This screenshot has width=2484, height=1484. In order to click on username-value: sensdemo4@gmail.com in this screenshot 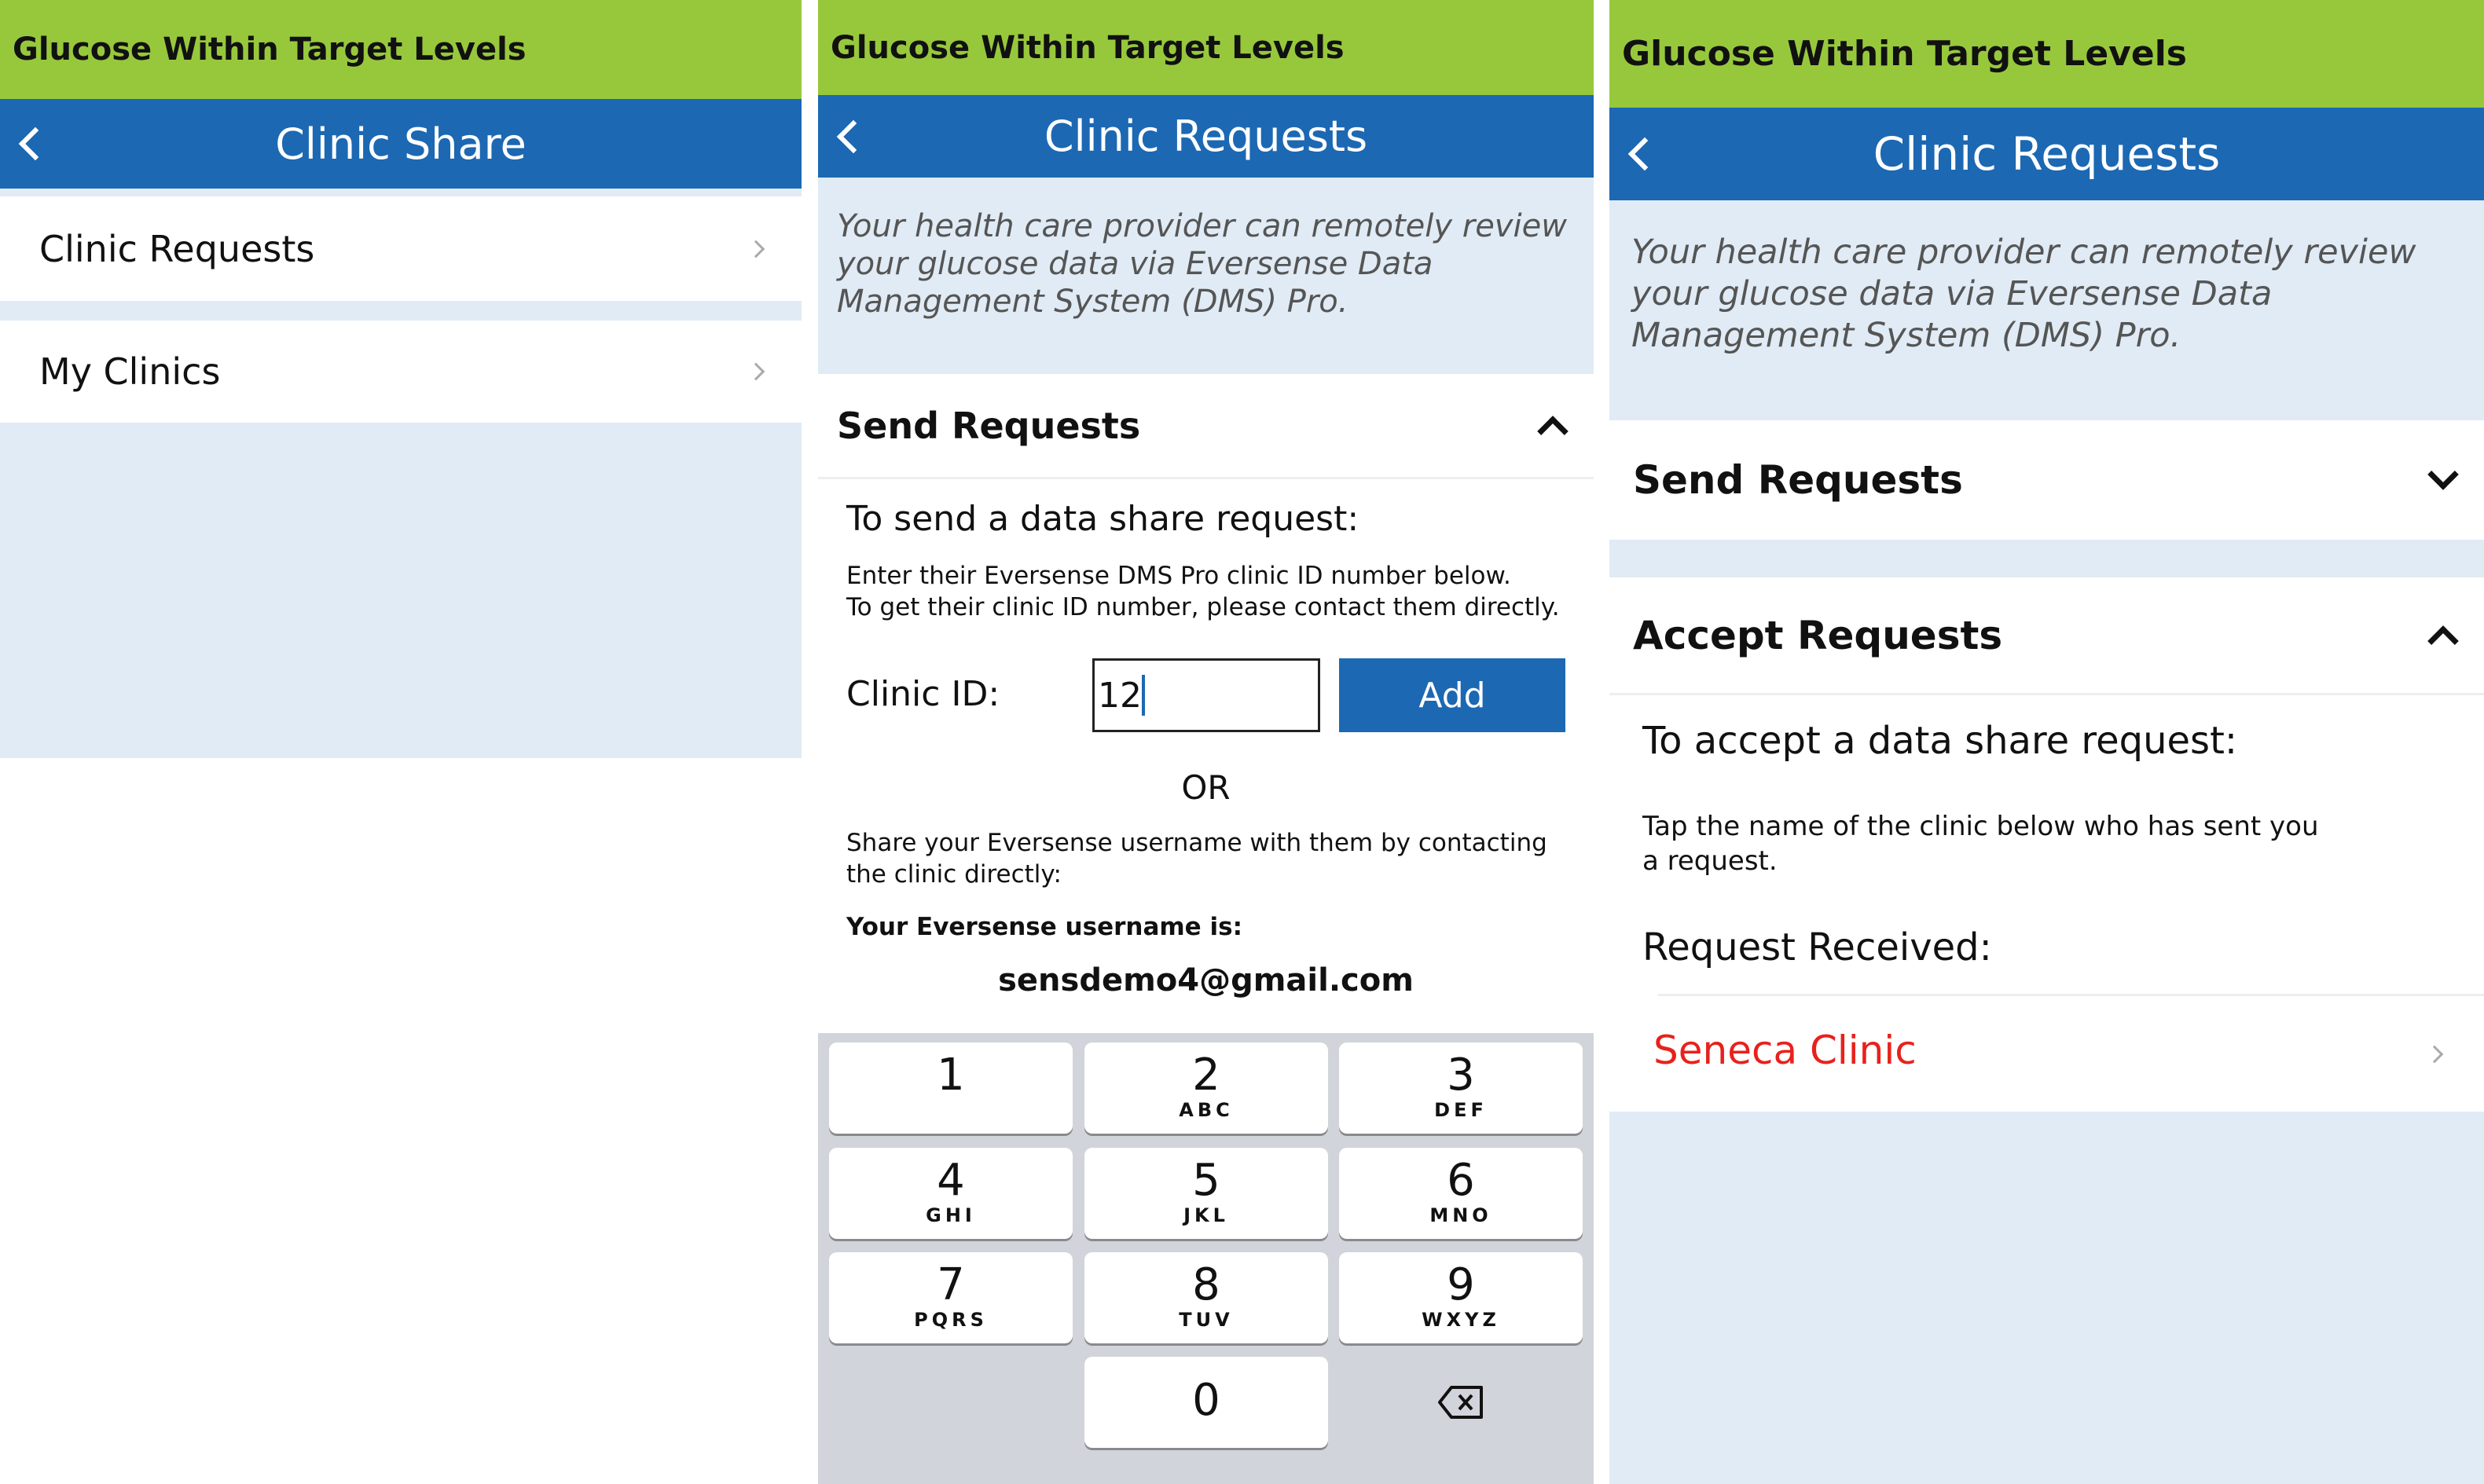, I will do `click(1206, 980)`.